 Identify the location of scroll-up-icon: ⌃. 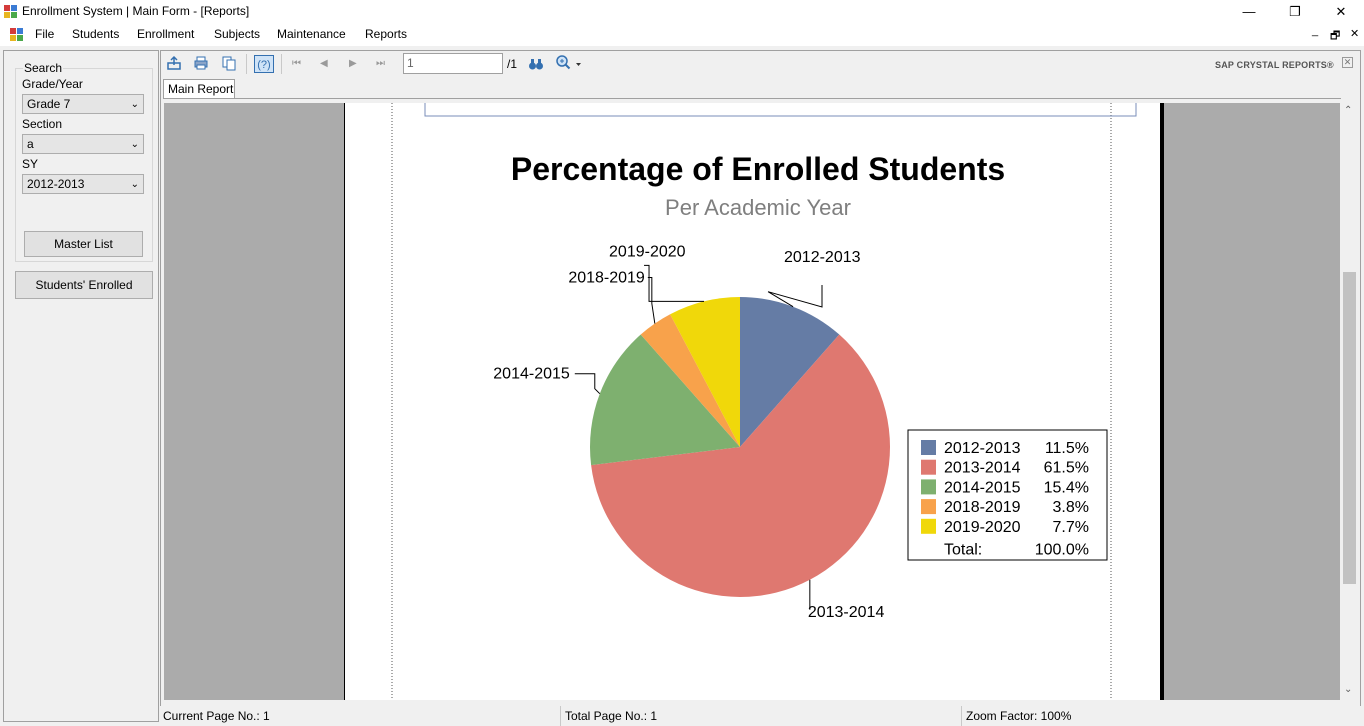
(1348, 110).